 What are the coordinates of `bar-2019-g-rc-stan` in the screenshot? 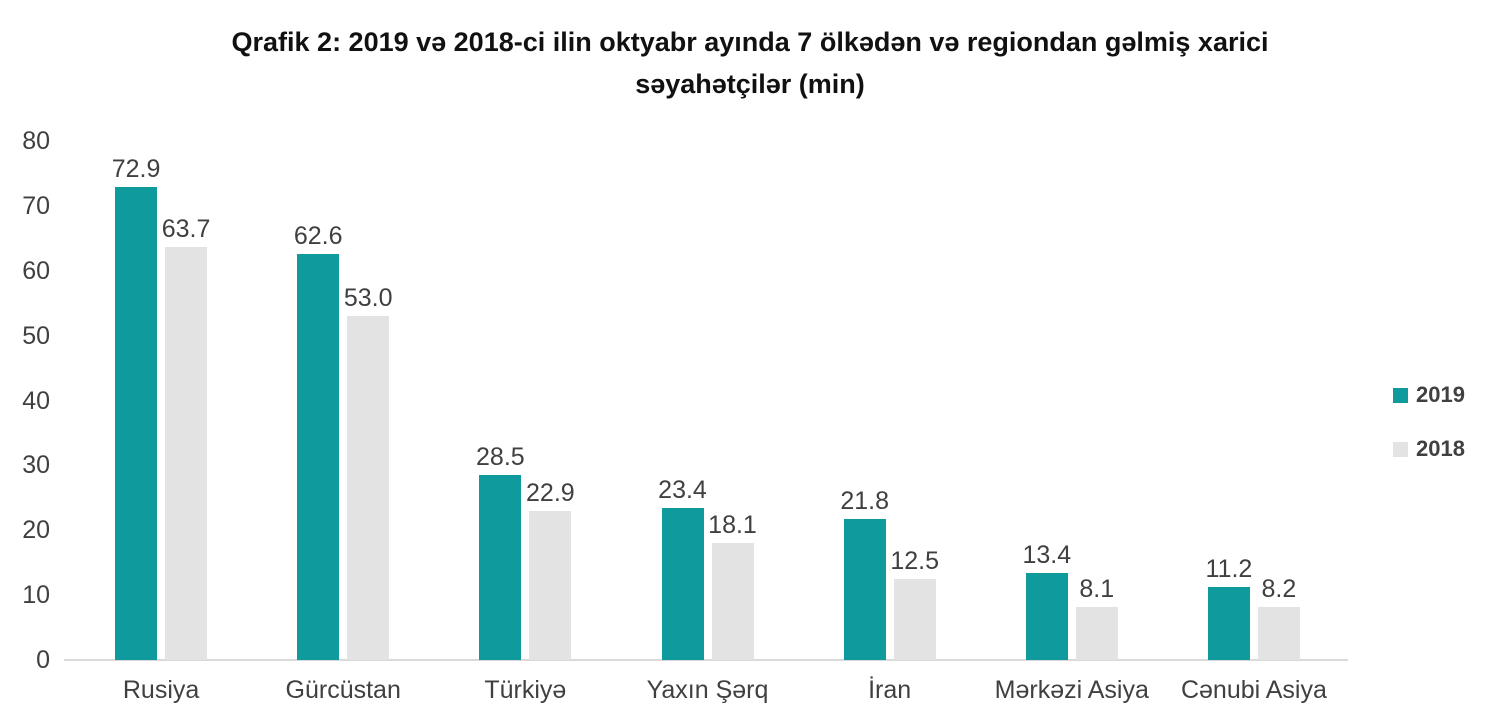 It's located at (318, 456).